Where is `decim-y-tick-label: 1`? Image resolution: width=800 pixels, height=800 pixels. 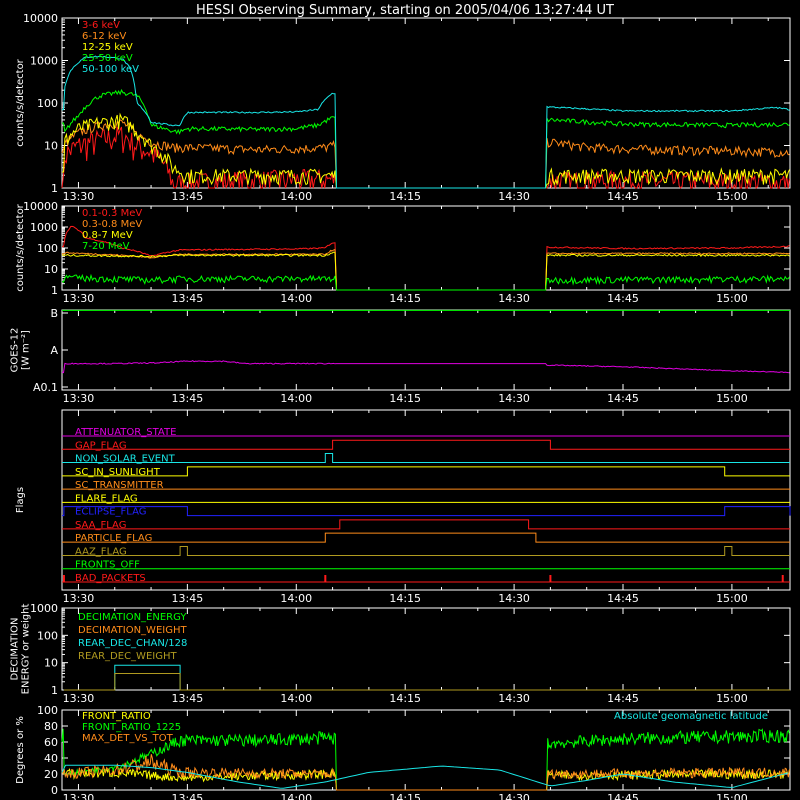 decim-y-tick-label: 1 is located at coordinates (54, 690).